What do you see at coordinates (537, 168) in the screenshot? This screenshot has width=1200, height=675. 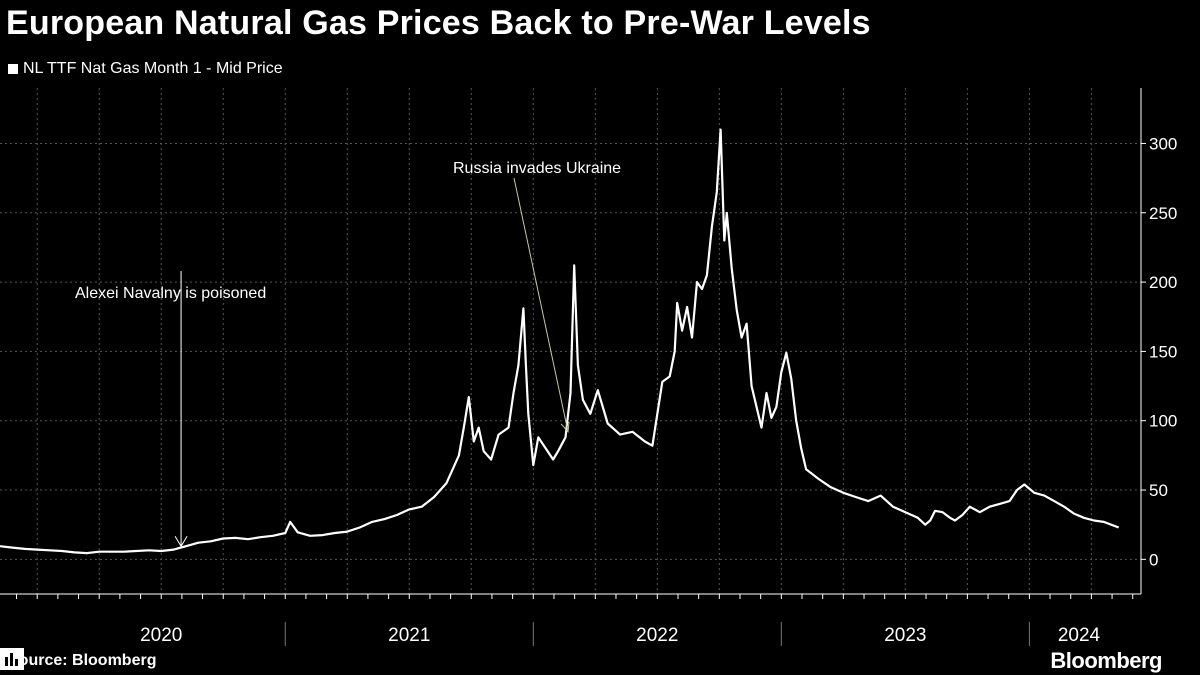 I see `annotation-label-invasion: Russia invades Ukraine` at bounding box center [537, 168].